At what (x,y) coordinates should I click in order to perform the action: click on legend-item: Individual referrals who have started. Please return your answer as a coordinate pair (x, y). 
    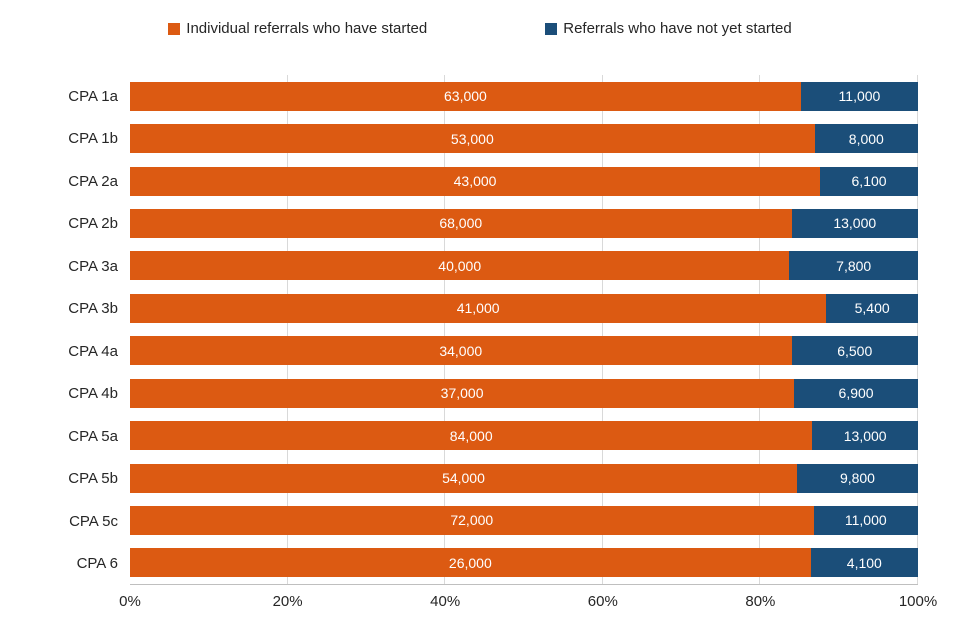
    Looking at the image, I should click on (297, 28).